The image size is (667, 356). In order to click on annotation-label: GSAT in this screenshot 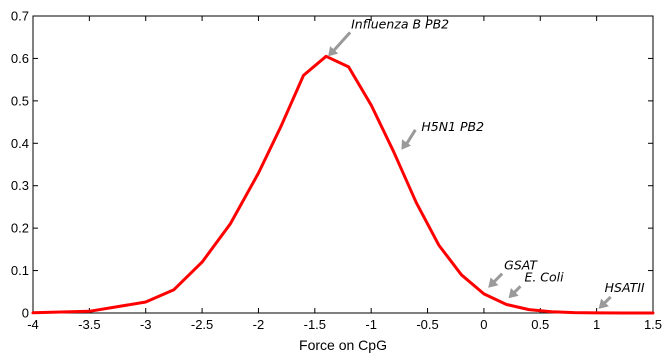, I will do `click(521, 265)`.